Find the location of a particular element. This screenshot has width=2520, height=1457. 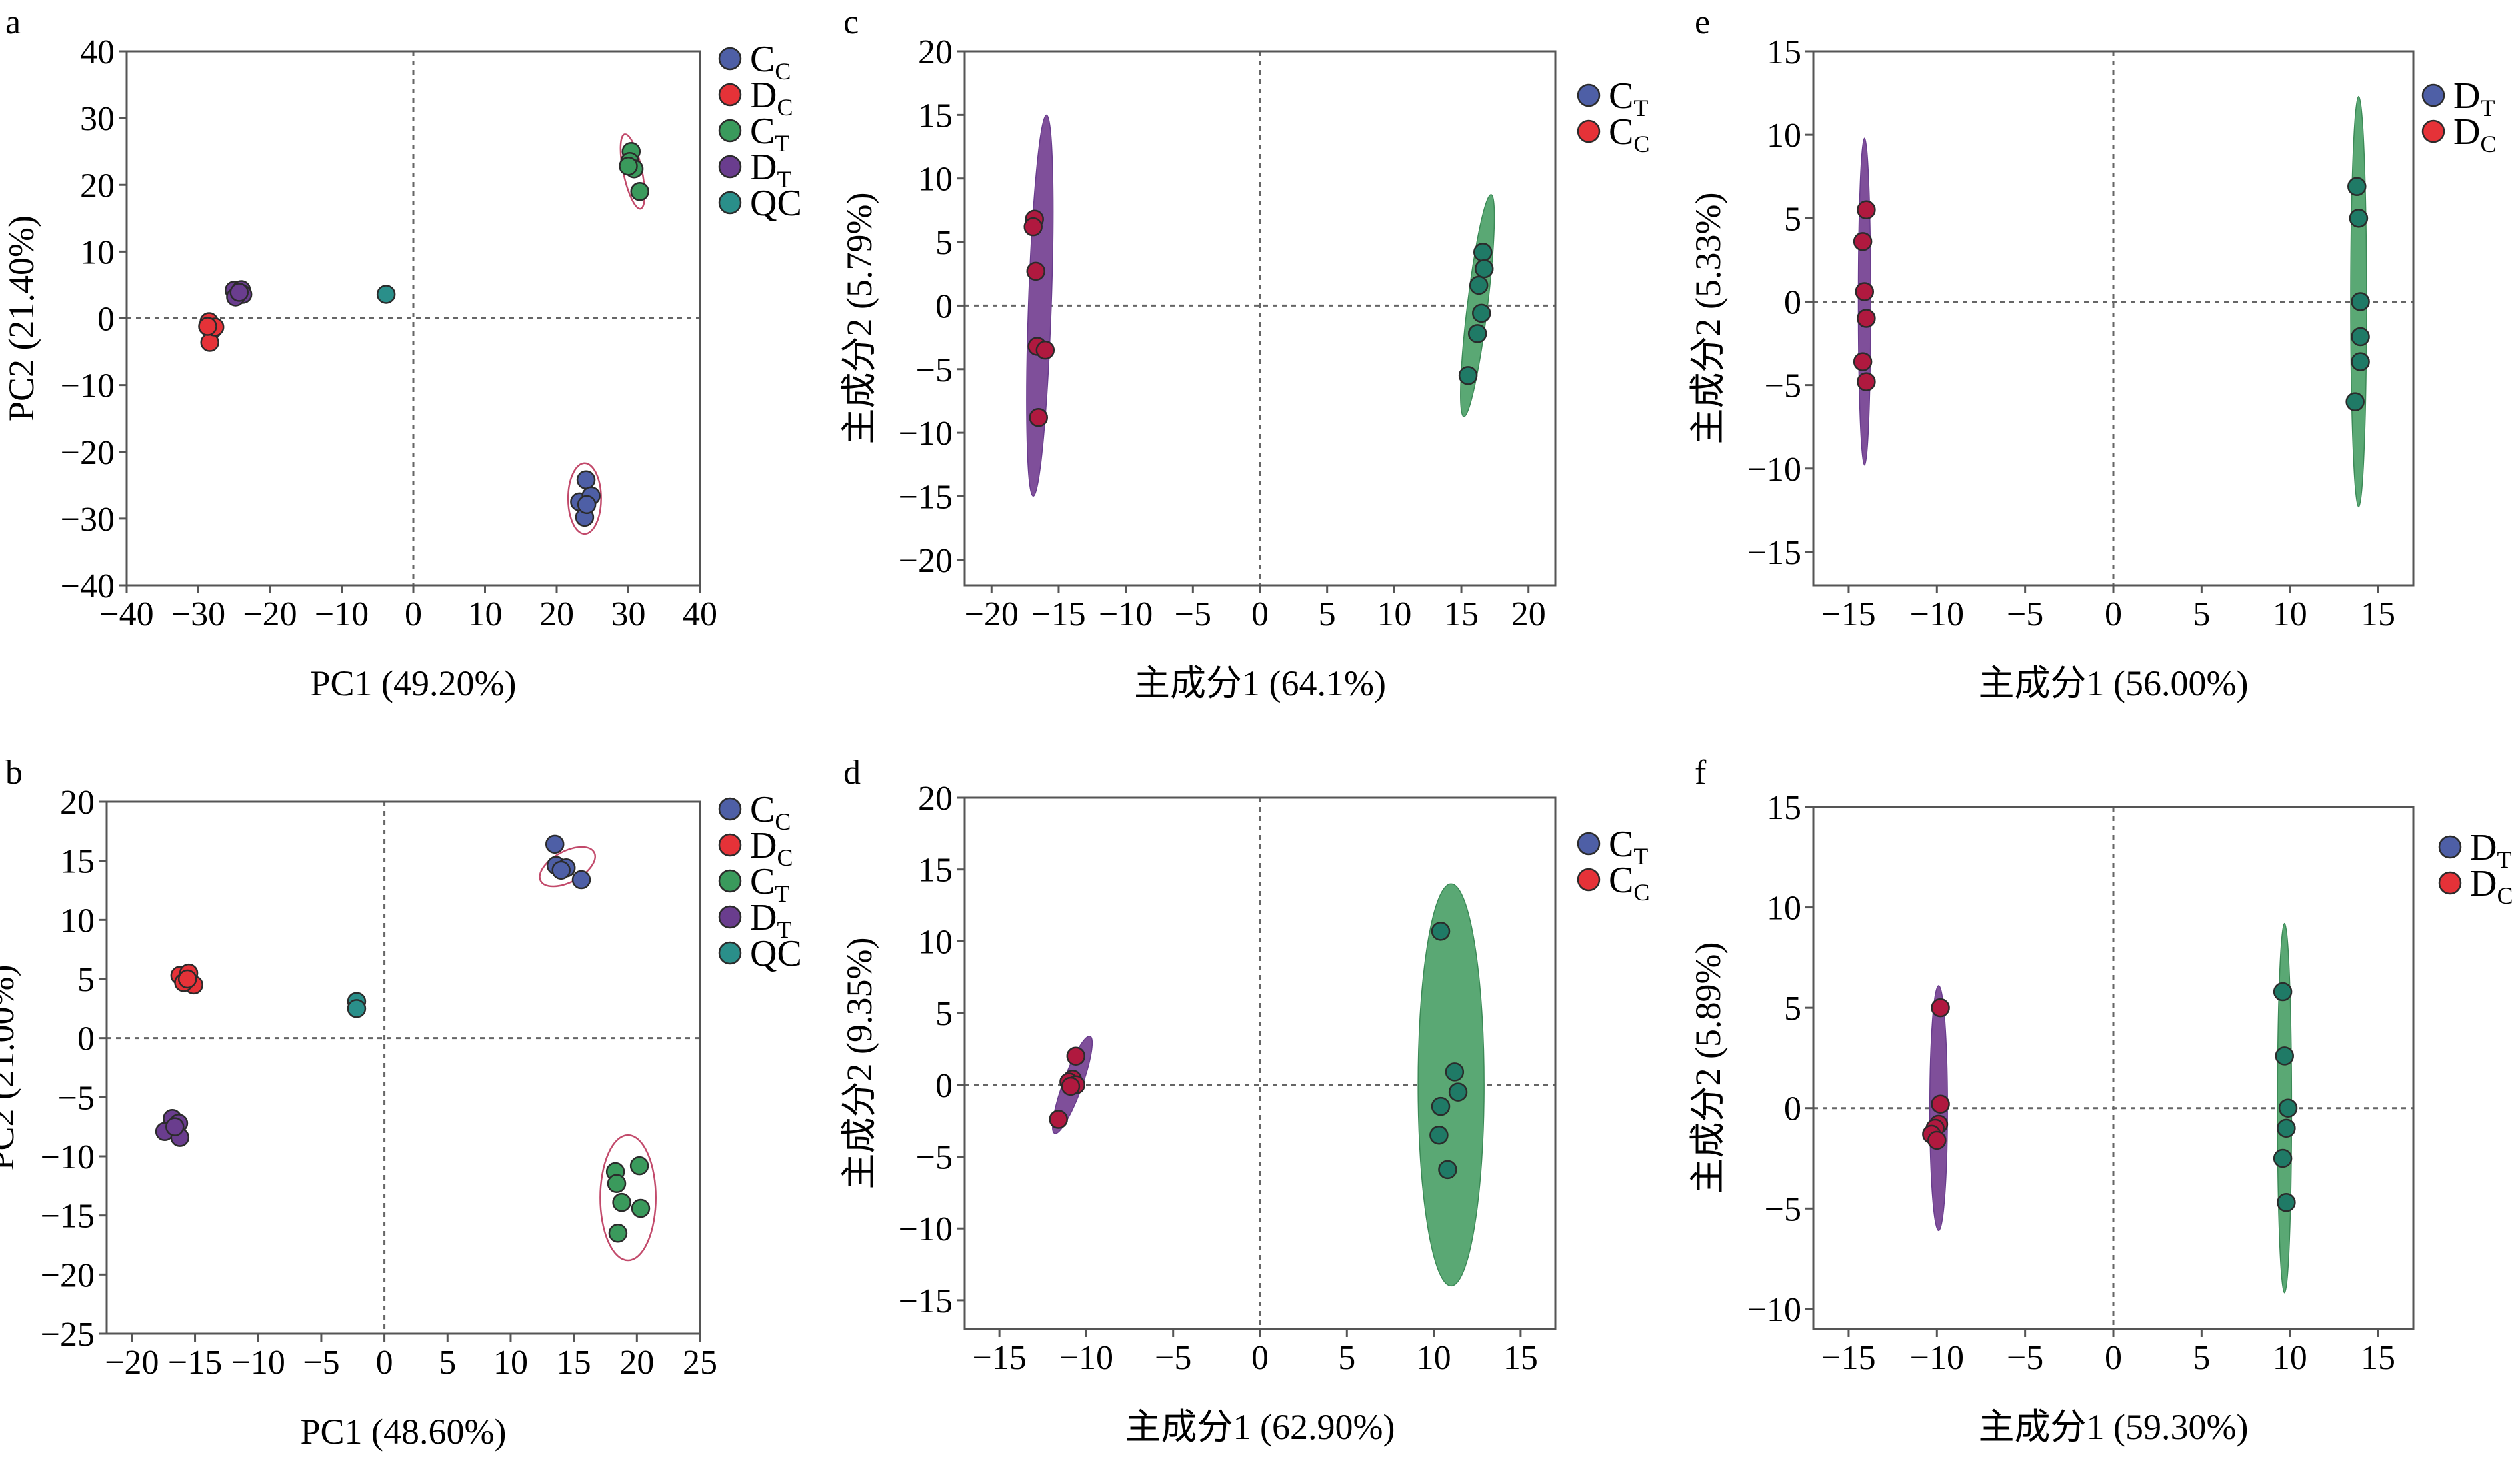

y-tick-label: 0 is located at coordinates (944, 1086).